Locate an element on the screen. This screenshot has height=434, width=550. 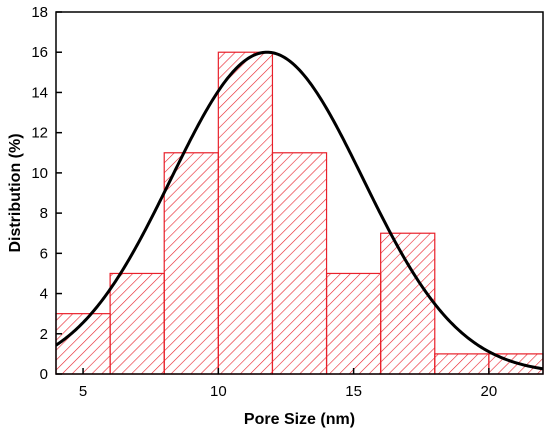
y-axis-title: Distribution (%) is located at coordinates (15, 192).